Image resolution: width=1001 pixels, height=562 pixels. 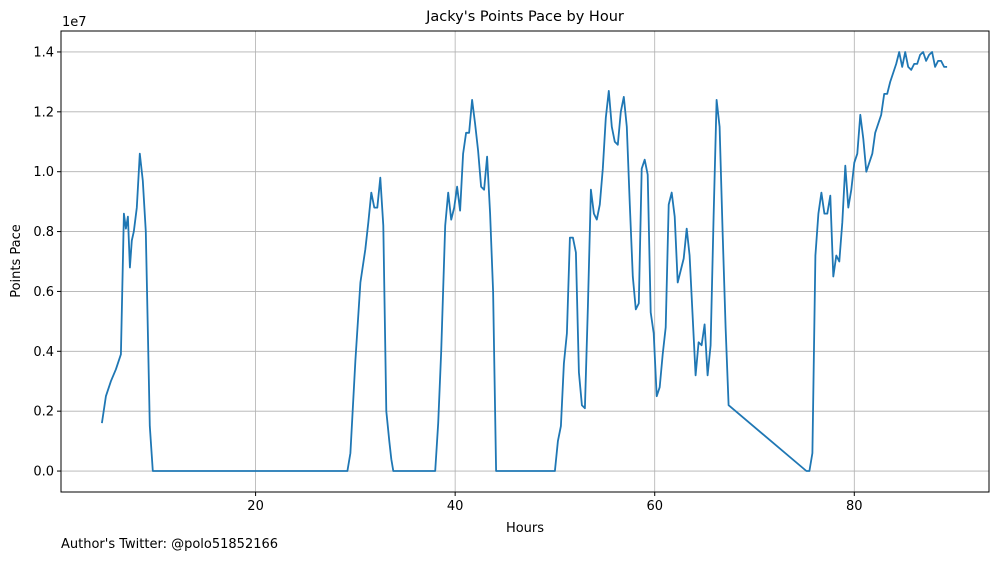 I want to click on y-tick-label: 1.2, so click(x=43, y=112).